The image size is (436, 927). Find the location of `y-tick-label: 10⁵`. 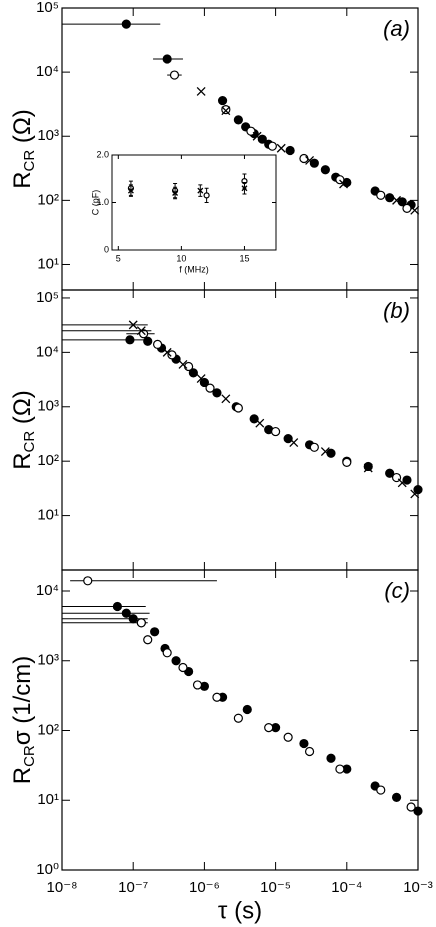

y-tick-label: 10⁵ is located at coordinates (47, 297).